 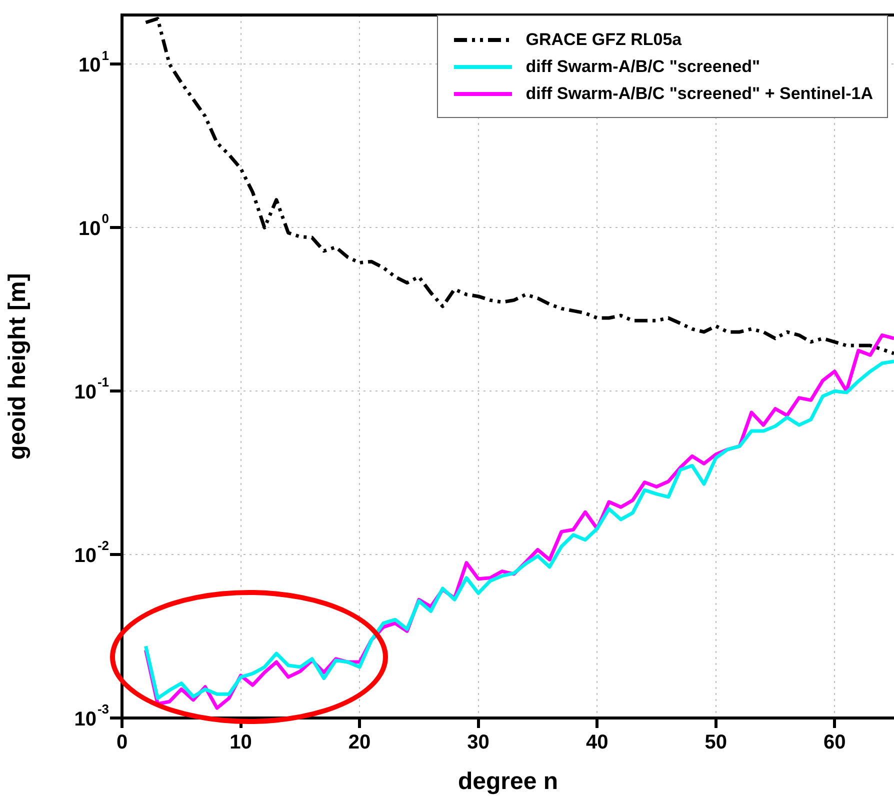 I want to click on legend-label: diff Swarm-A/B/C "screened", so click(x=643, y=66).